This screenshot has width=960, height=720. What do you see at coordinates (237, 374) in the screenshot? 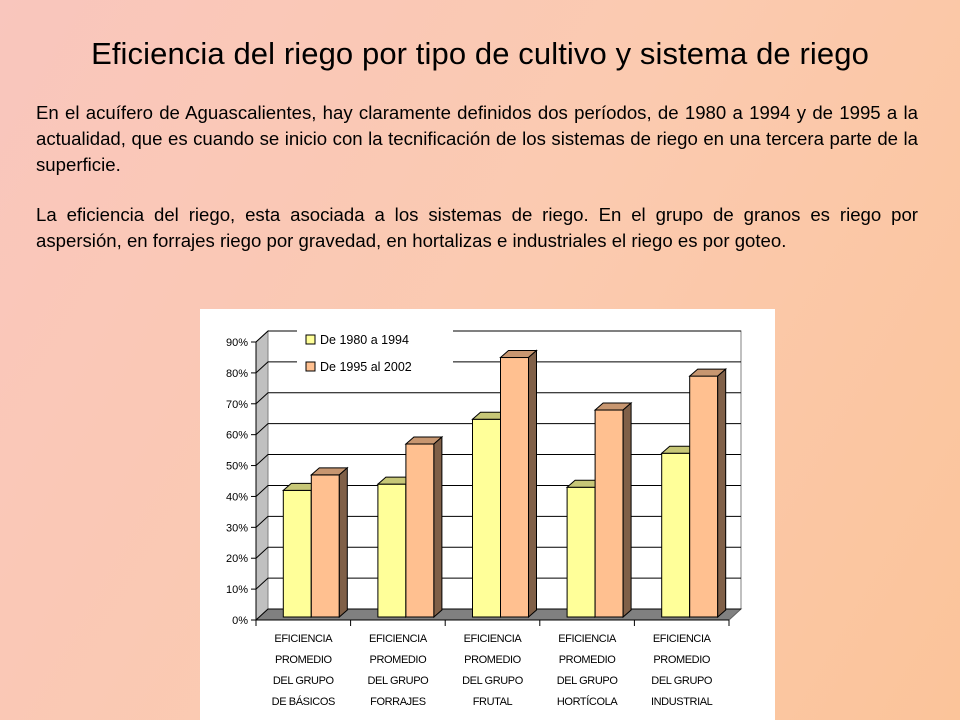
I see `y-tick-label: 80%` at bounding box center [237, 374].